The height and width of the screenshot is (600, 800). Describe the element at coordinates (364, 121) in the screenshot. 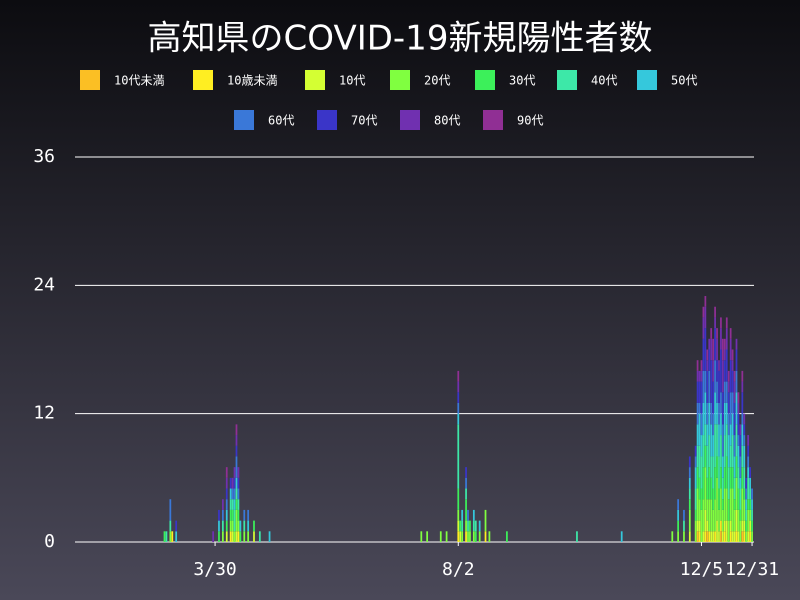

I see `legend-label: 70代` at that location.